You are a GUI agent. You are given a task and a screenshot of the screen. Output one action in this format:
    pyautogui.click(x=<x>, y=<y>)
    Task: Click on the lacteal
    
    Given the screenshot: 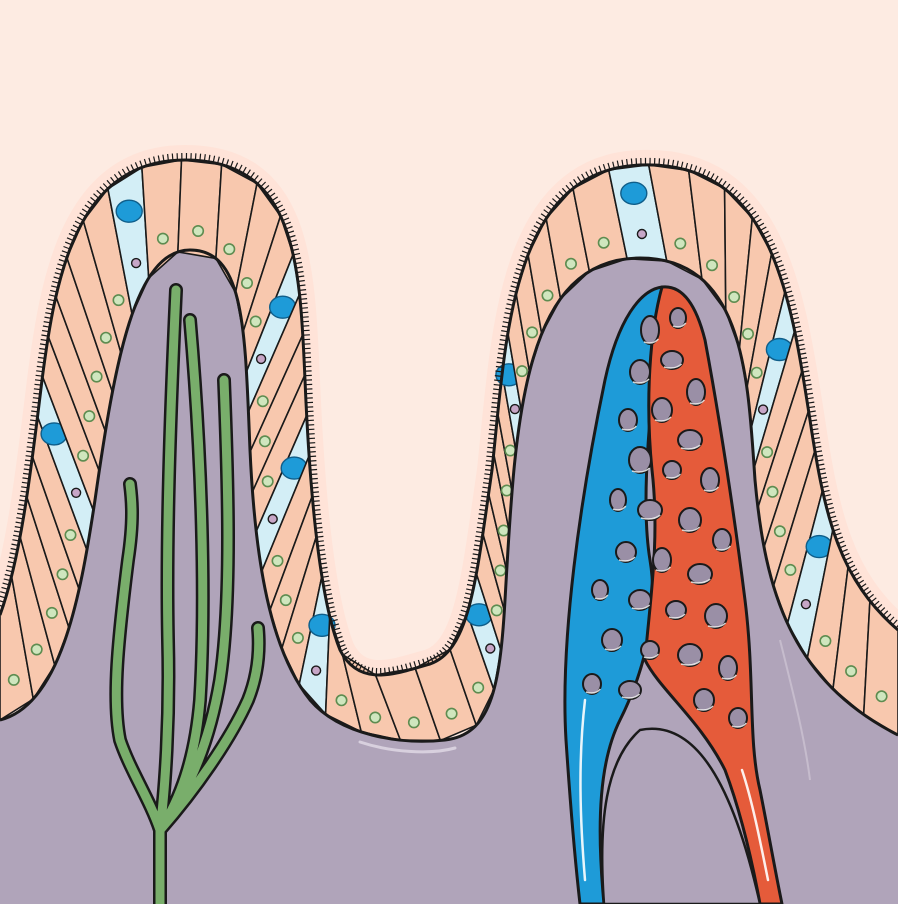 What is the action you would take?
    pyautogui.click(x=187, y=593)
    